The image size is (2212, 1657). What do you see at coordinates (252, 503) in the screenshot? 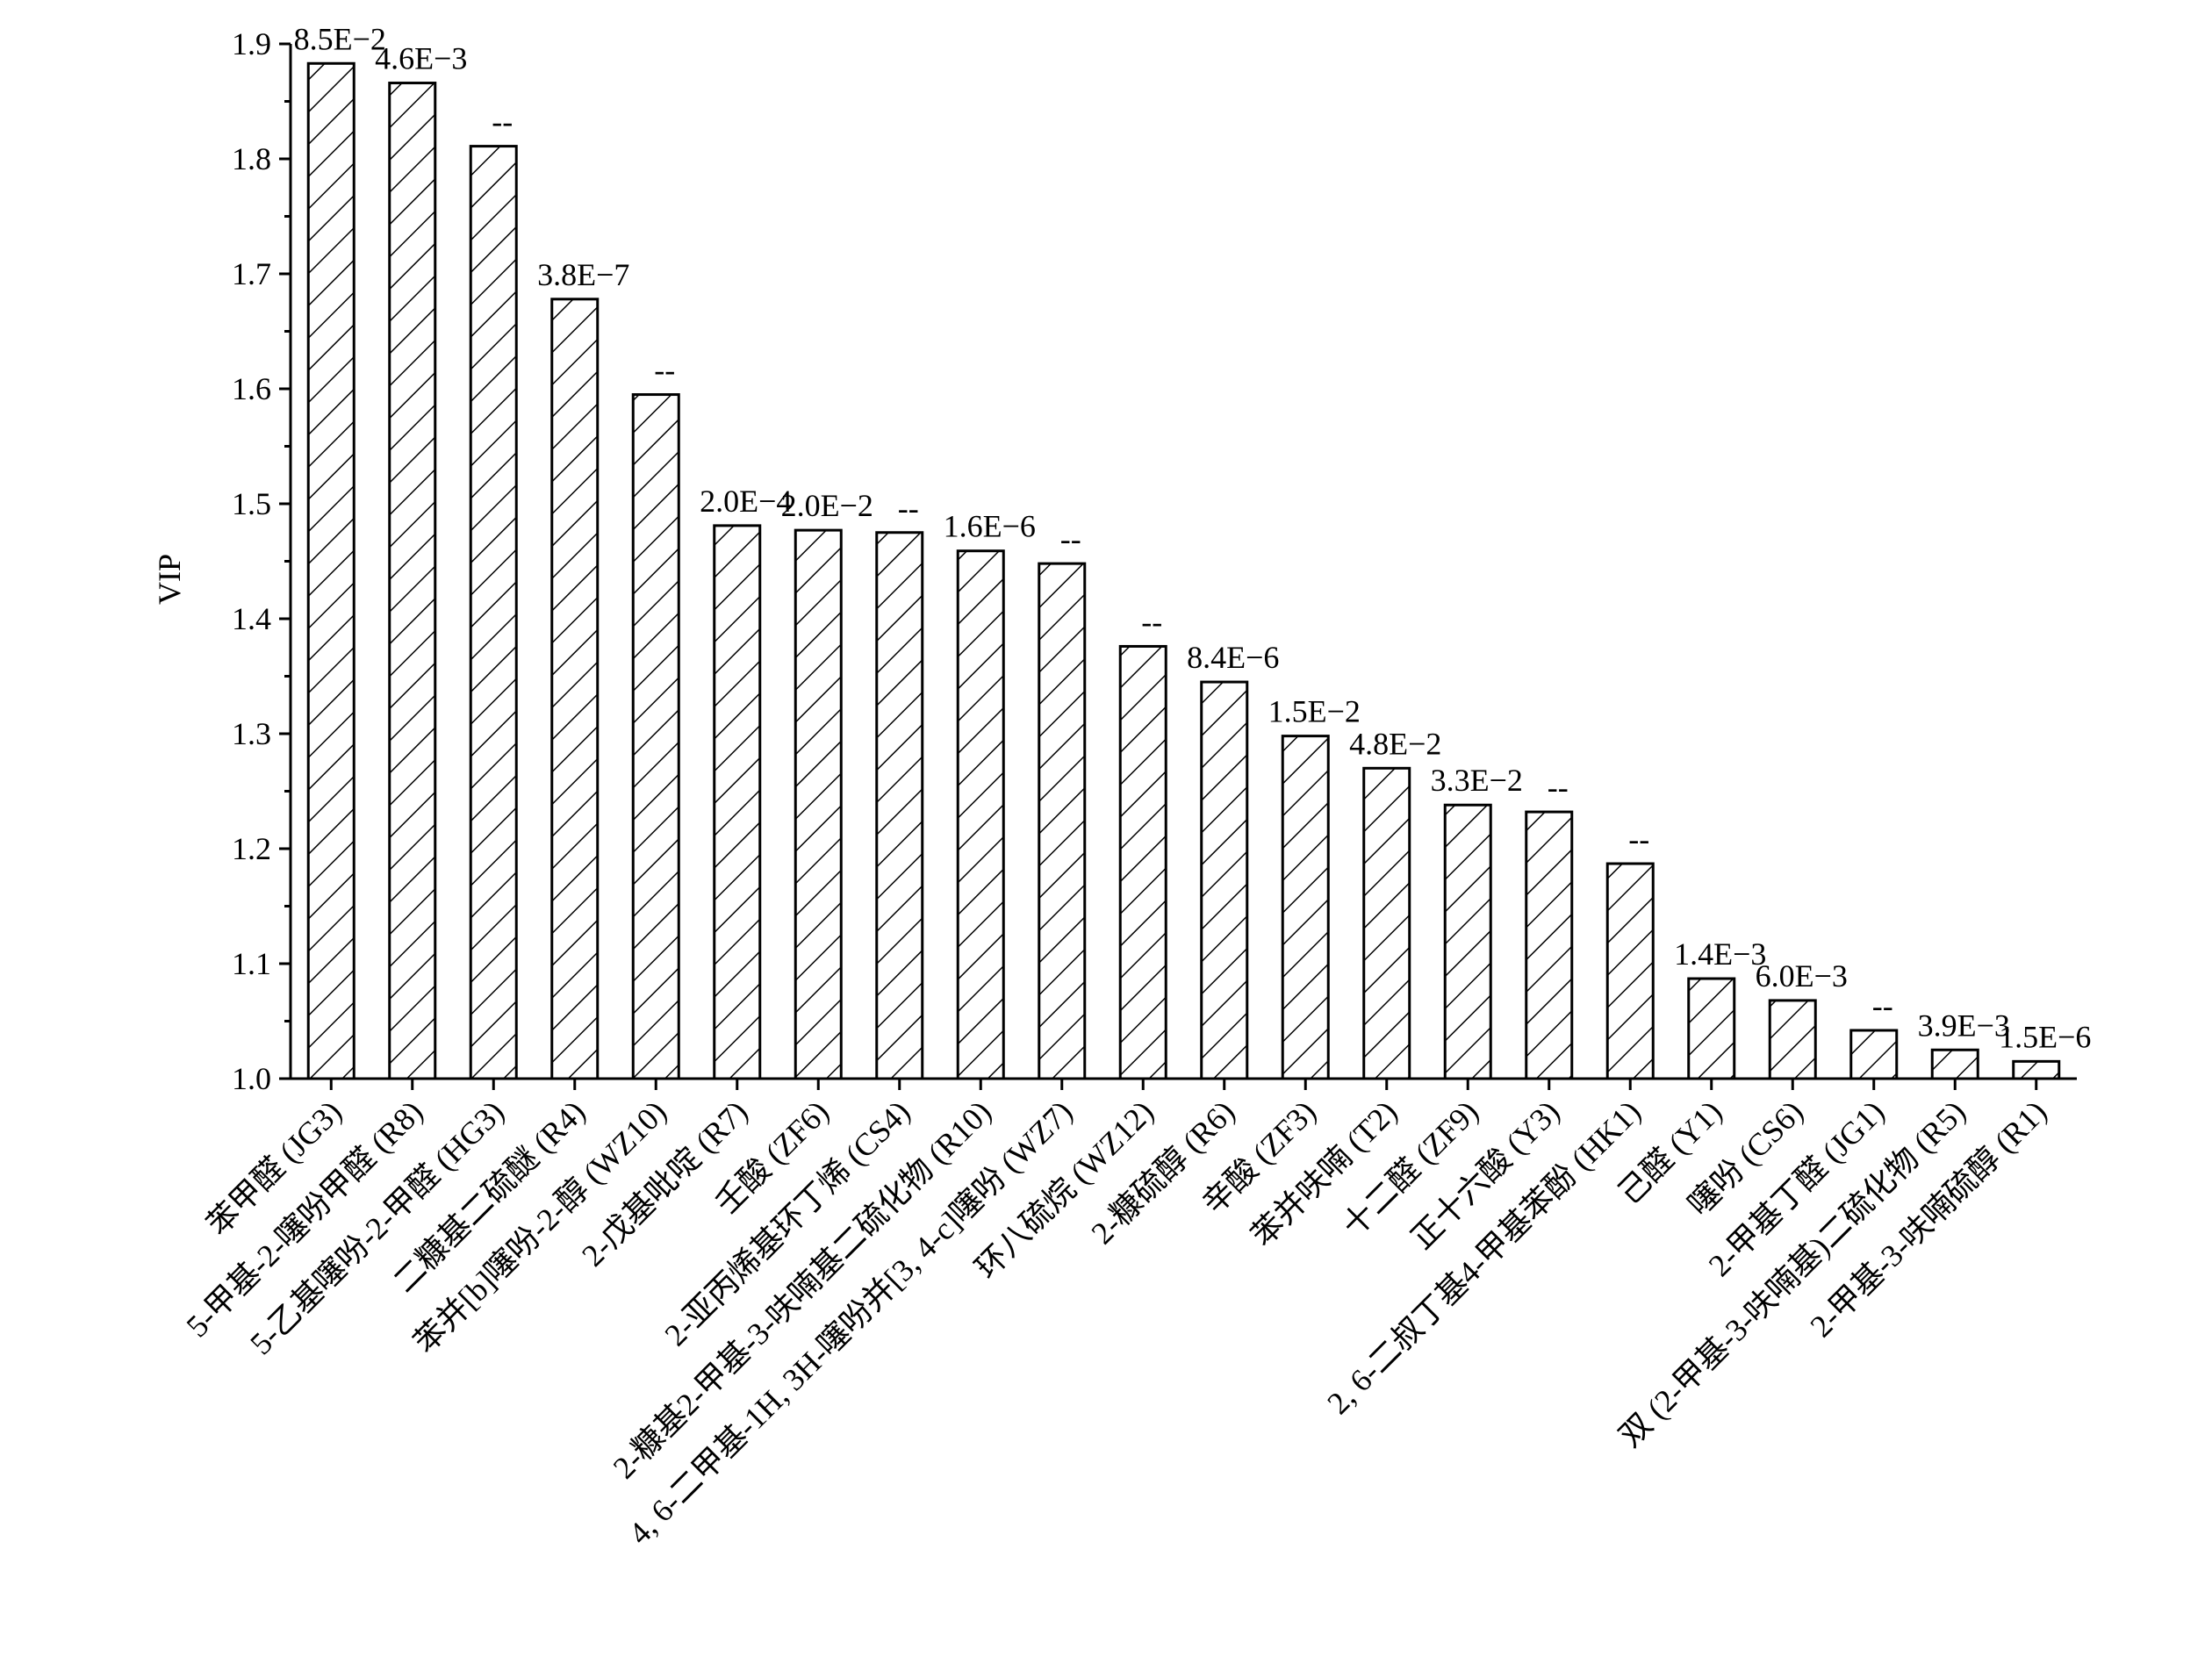
I see `y-tick-label: 1.5` at bounding box center [252, 503].